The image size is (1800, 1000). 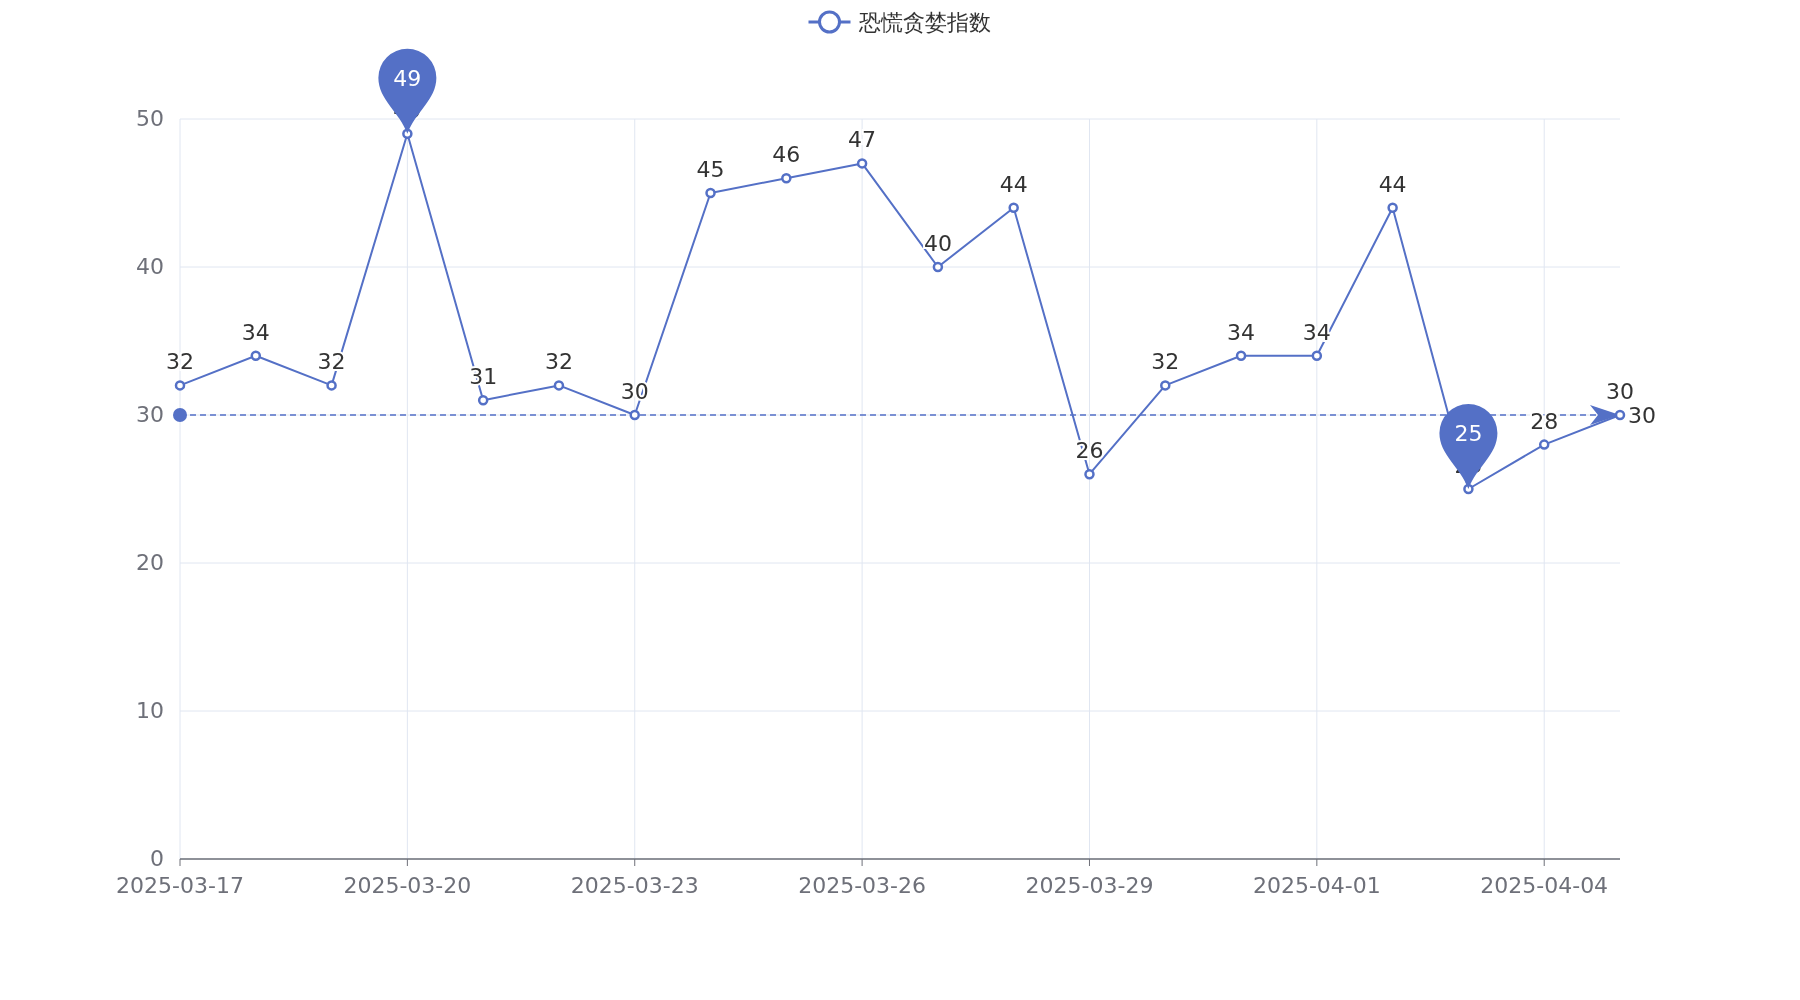 What do you see at coordinates (862, 140) in the screenshot?
I see `data-label: 47` at bounding box center [862, 140].